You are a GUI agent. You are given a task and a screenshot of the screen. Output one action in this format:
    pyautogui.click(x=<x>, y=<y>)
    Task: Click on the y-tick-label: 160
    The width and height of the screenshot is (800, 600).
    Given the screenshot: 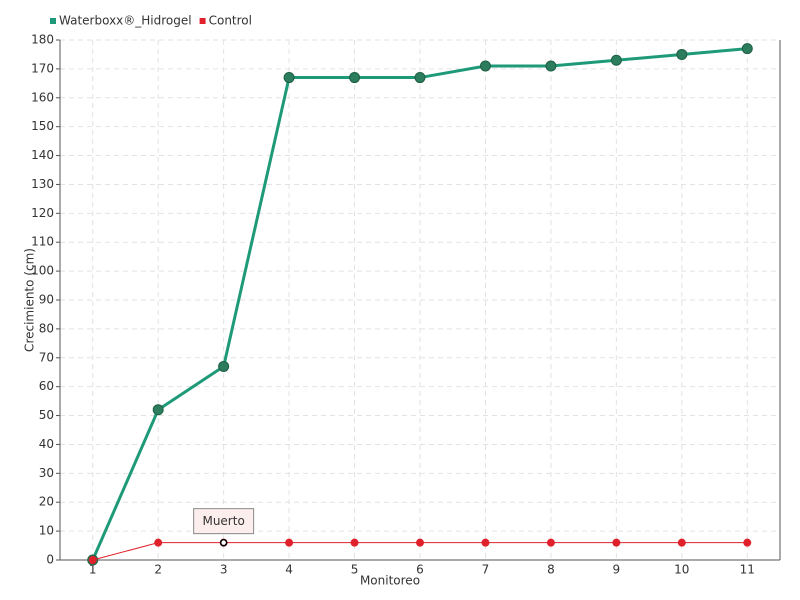 What is the action you would take?
    pyautogui.click(x=42, y=97)
    